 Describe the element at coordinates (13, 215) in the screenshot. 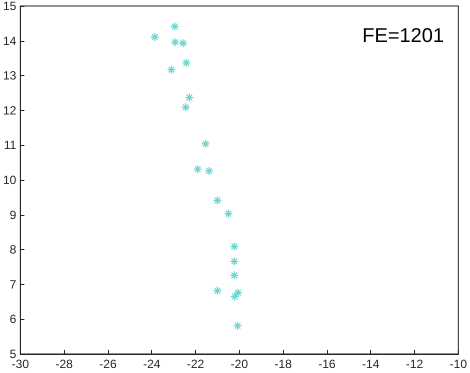

I see `y-tick-label: 9` at that location.